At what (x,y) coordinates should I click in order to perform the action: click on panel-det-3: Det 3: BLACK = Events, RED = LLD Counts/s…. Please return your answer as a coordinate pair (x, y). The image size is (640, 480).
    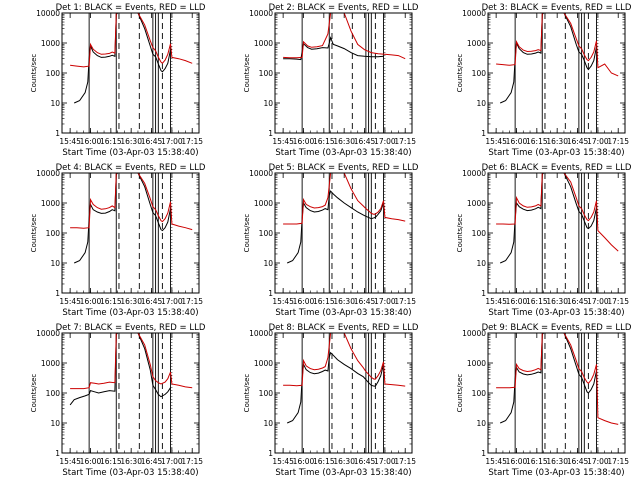
    Looking at the image, I should click on (544, 80).